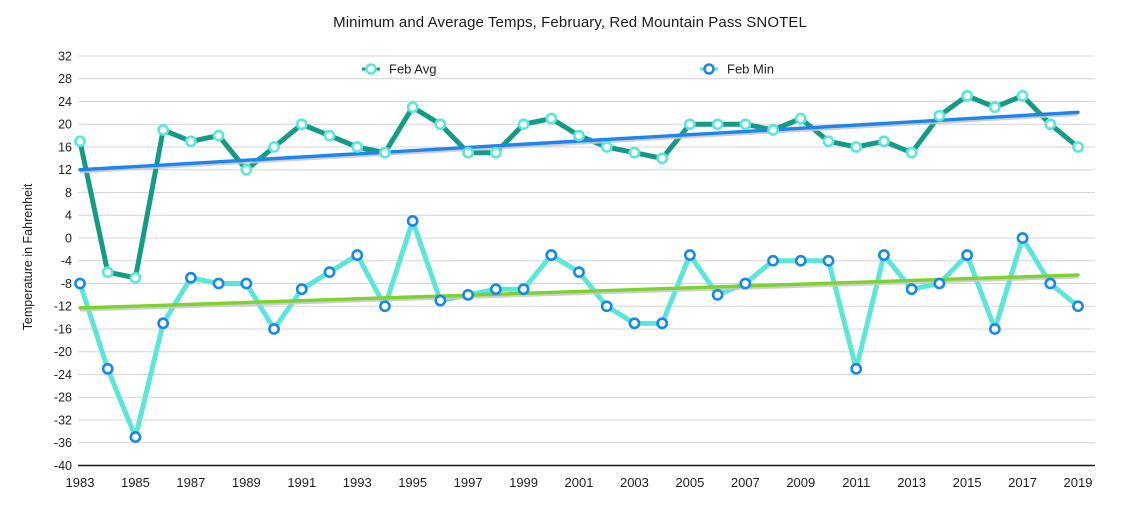 The image size is (1140, 517). Describe the element at coordinates (579, 482) in the screenshot. I see `x-tick-label: 2001` at that location.